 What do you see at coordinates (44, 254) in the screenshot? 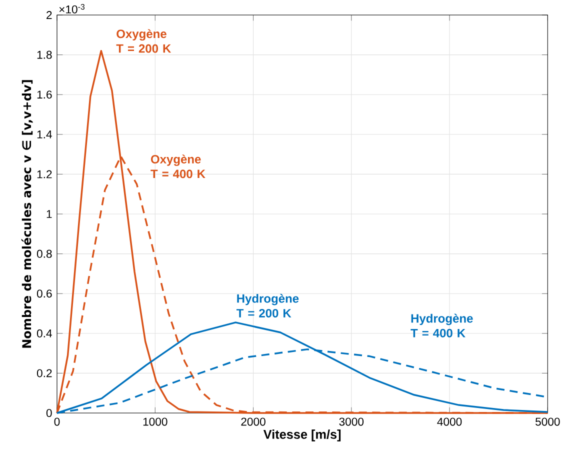
I see `y-tick-label: 0.8` at bounding box center [44, 254].